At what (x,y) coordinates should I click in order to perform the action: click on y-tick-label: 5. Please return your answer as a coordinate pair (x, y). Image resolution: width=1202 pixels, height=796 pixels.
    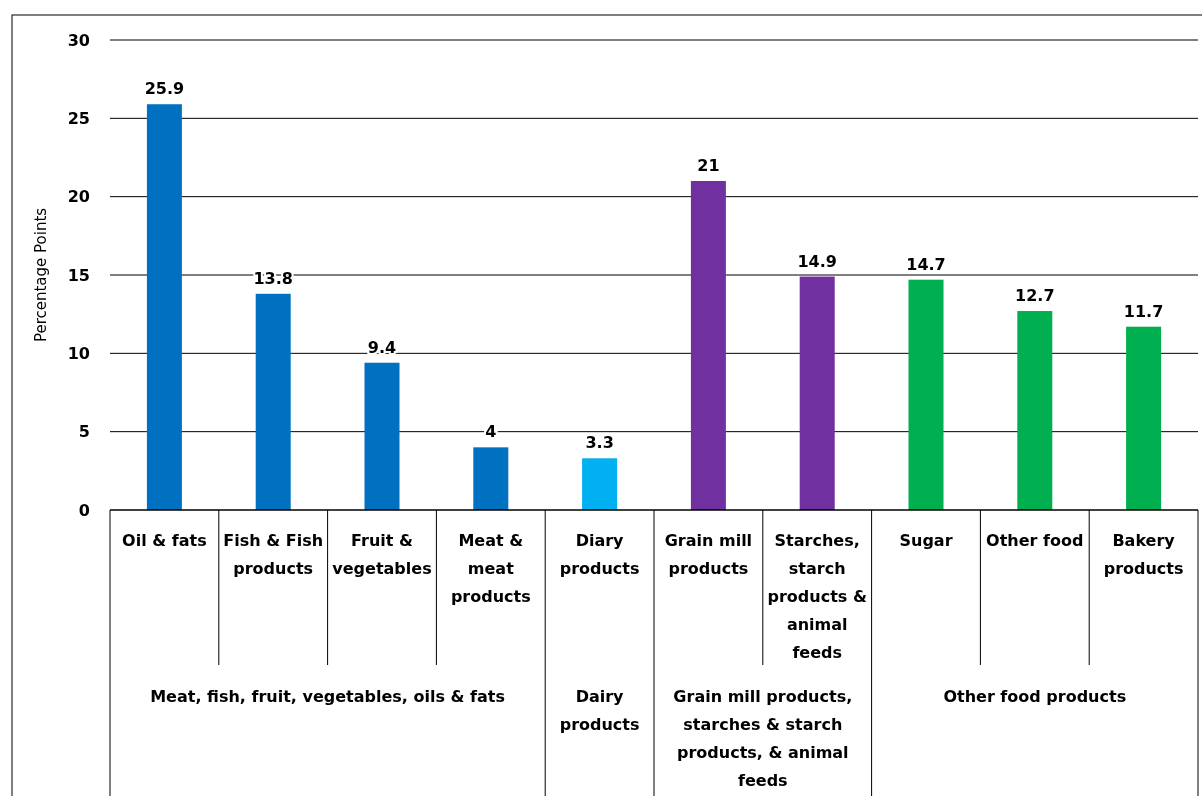
    Looking at the image, I should click on (84, 432).